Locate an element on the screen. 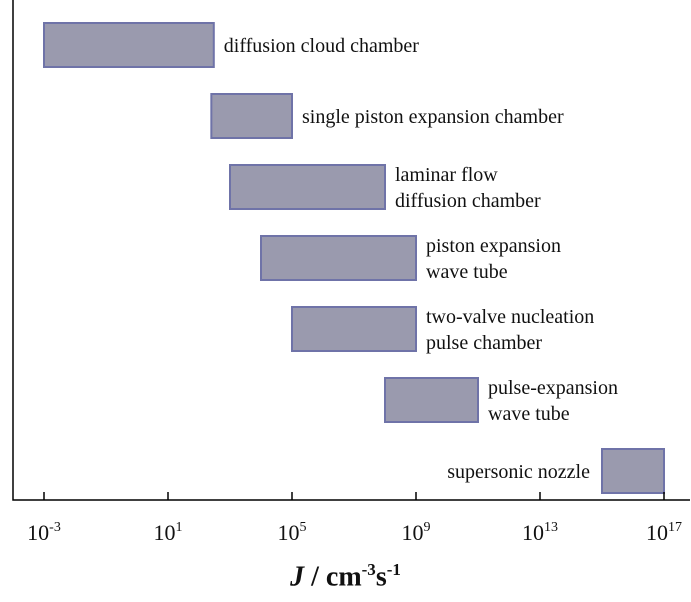  bar-label-line: supersonic nozzle is located at coordinates (518, 472).